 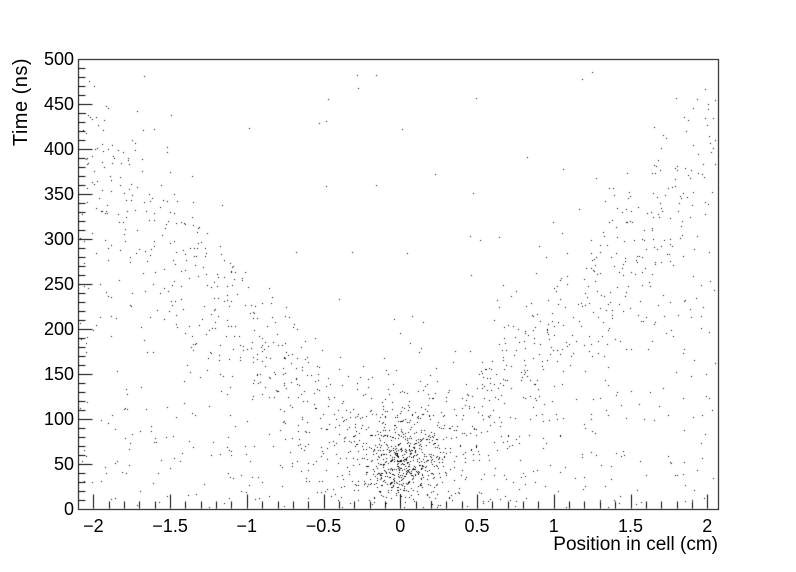 I want to click on x-tick-label: 0, so click(x=400, y=526).